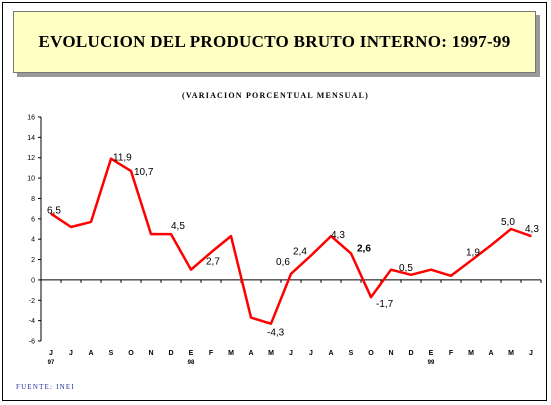 Image resolution: width=551 pixels, height=405 pixels. Describe the element at coordinates (33, 260) in the screenshot. I see `y-tick-label: 2` at that location.